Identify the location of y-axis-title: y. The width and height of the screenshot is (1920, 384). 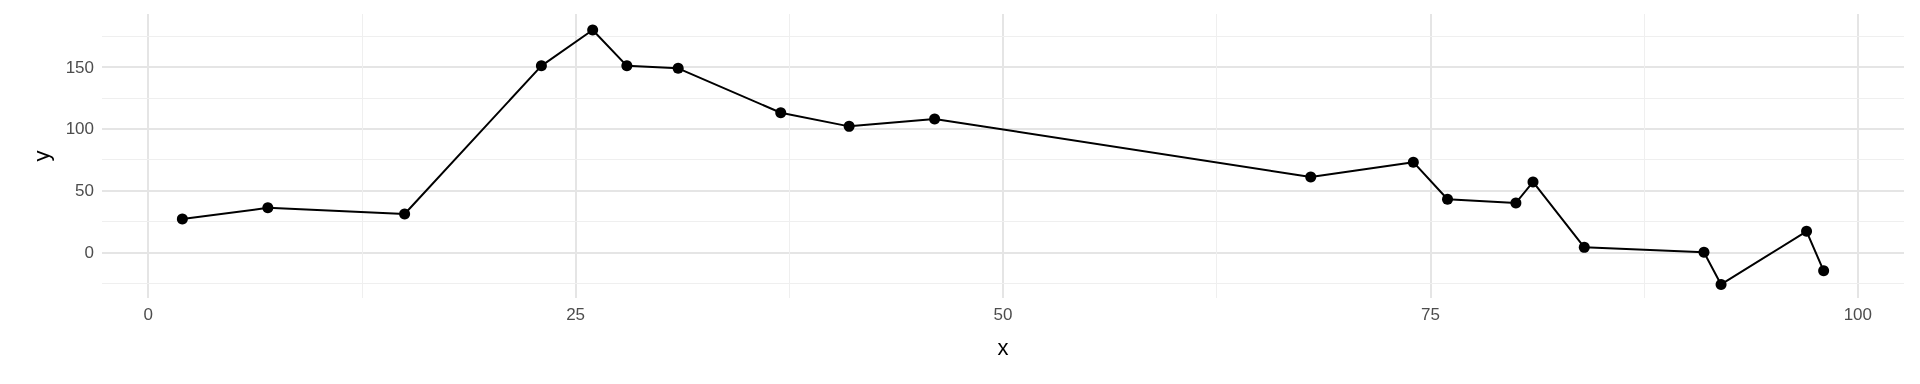
(41, 156).